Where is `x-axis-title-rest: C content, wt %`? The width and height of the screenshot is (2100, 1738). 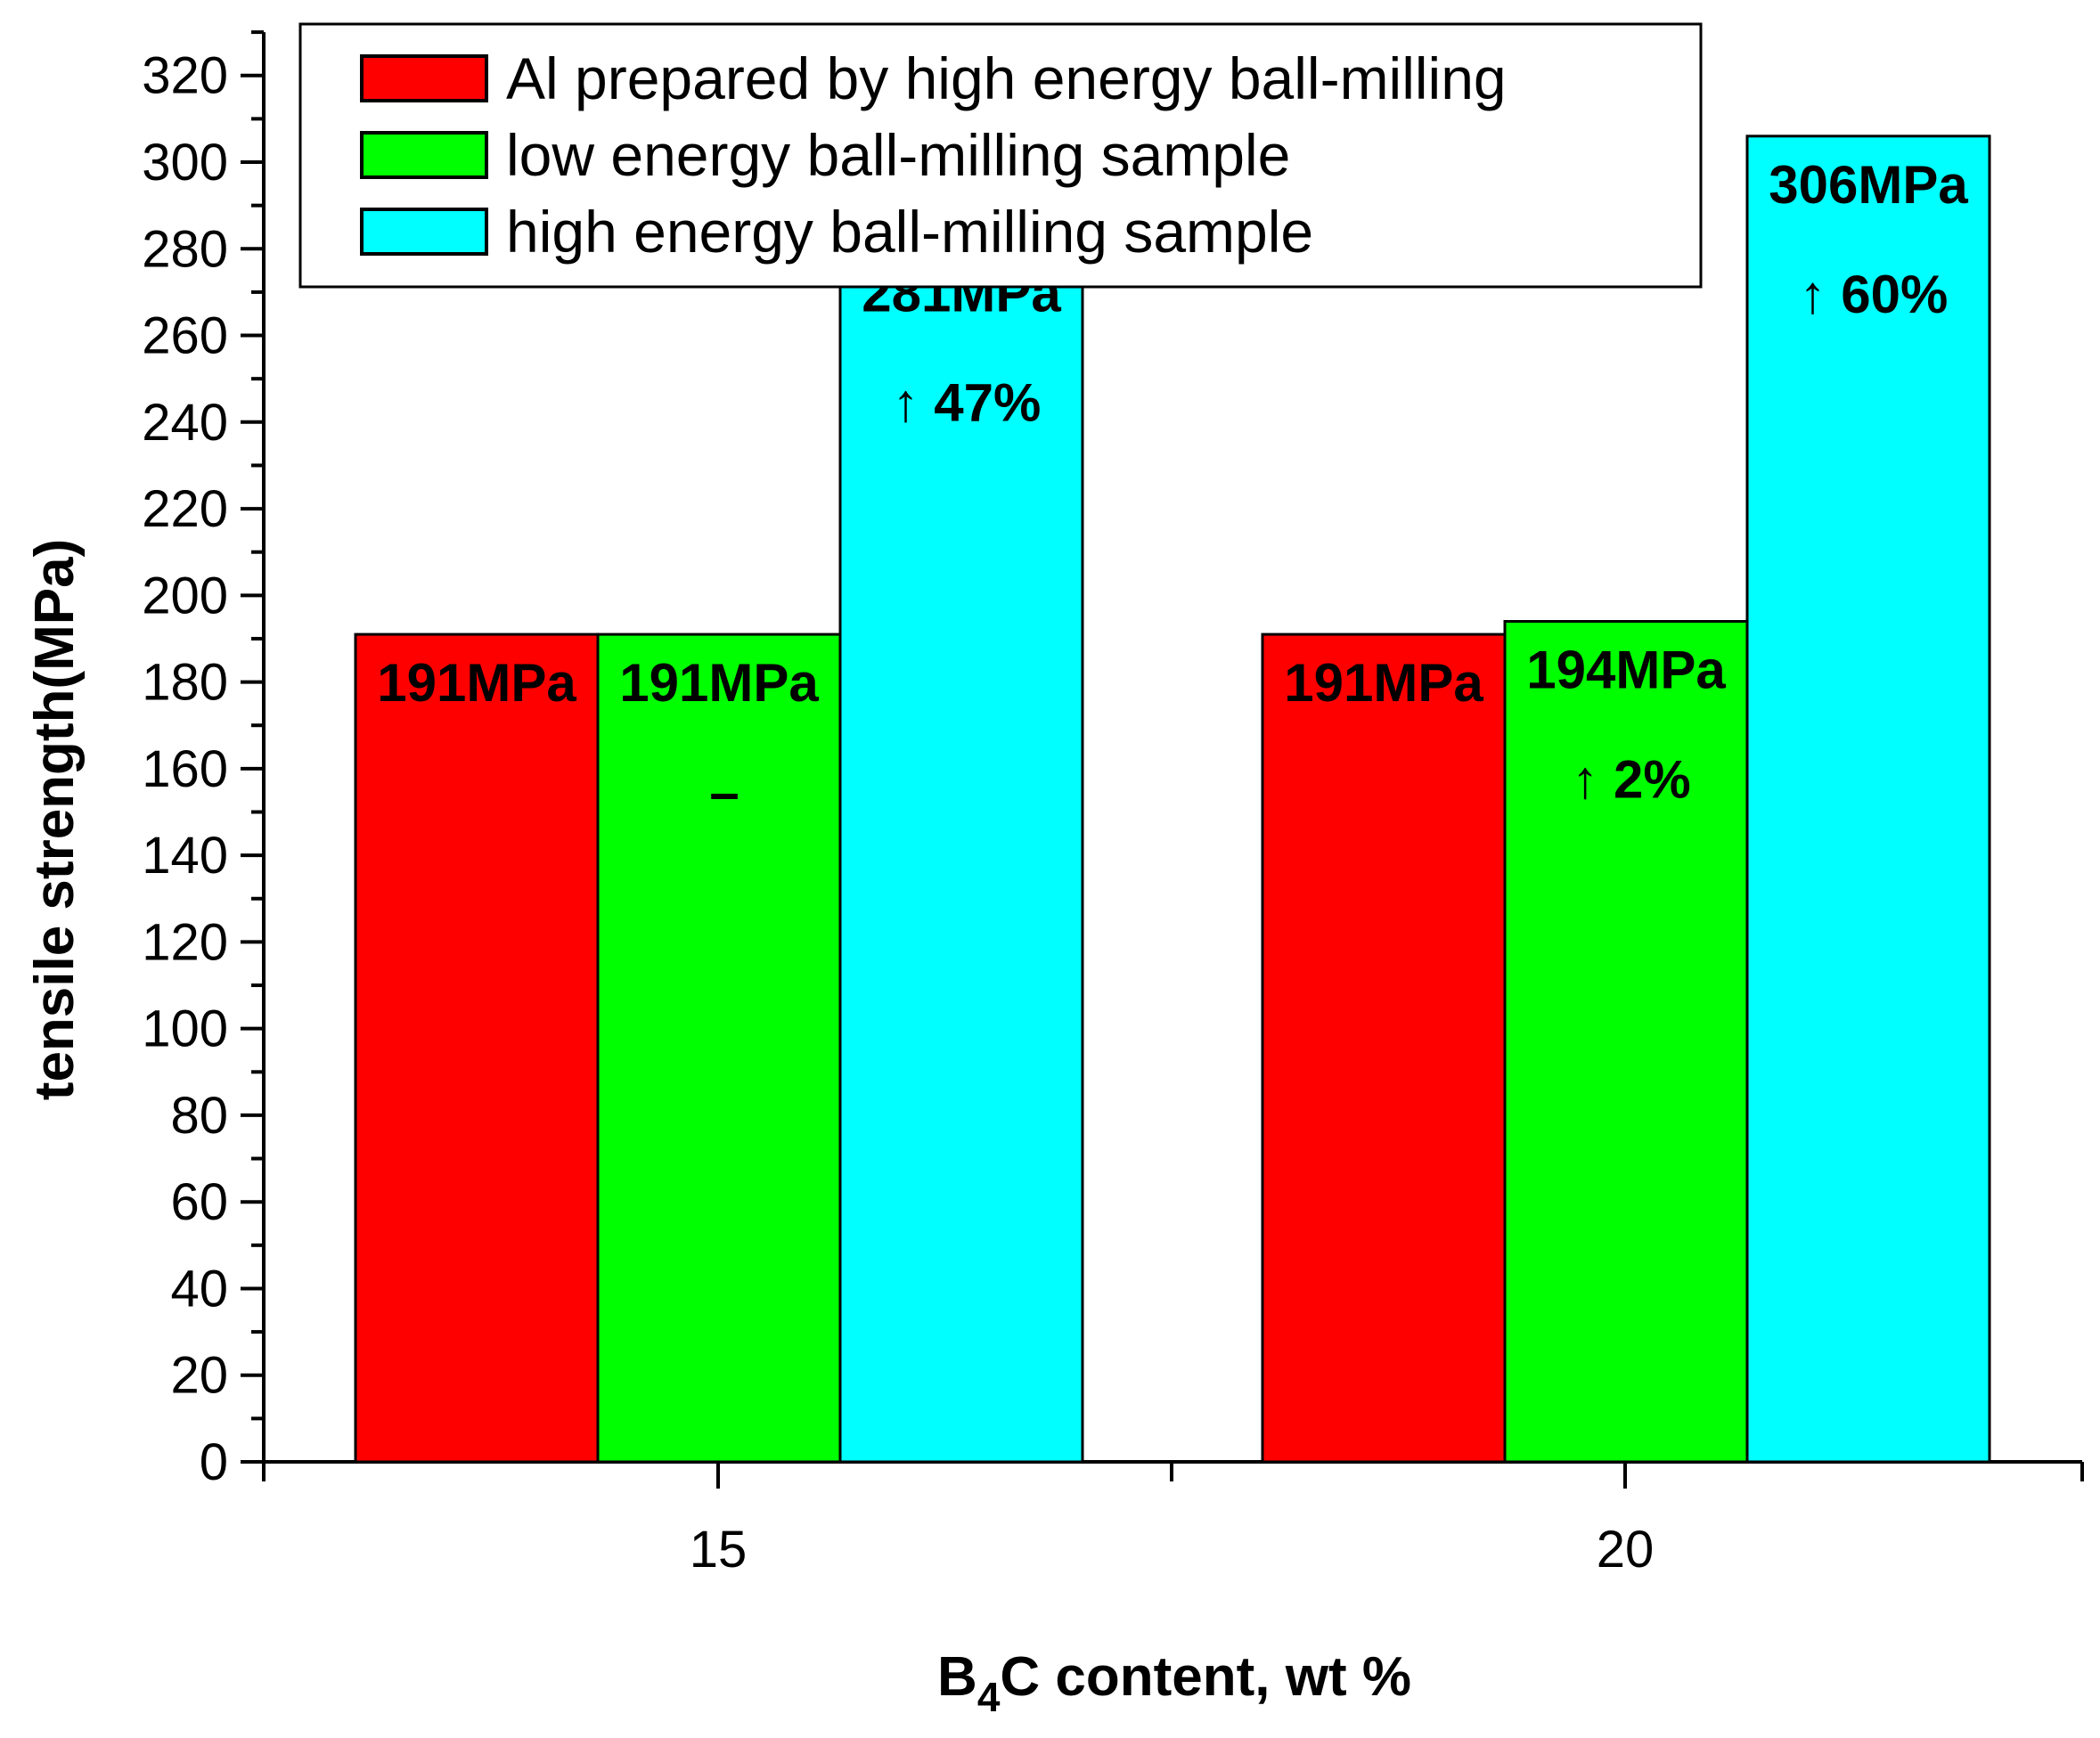 x-axis-title-rest: C content, wt % is located at coordinates (1206, 1677).